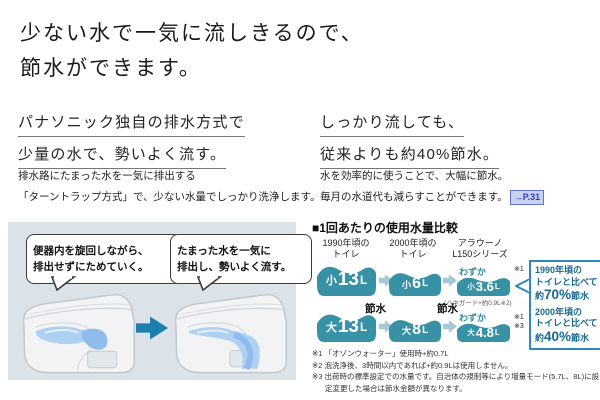 This screenshot has height=400, width=600. What do you see at coordinates (412, 365) in the screenshot?
I see `footnote-2: ※2 泡洗浄後、3時間以内であれば+約0.9Lは使用しません。` at bounding box center [412, 365].